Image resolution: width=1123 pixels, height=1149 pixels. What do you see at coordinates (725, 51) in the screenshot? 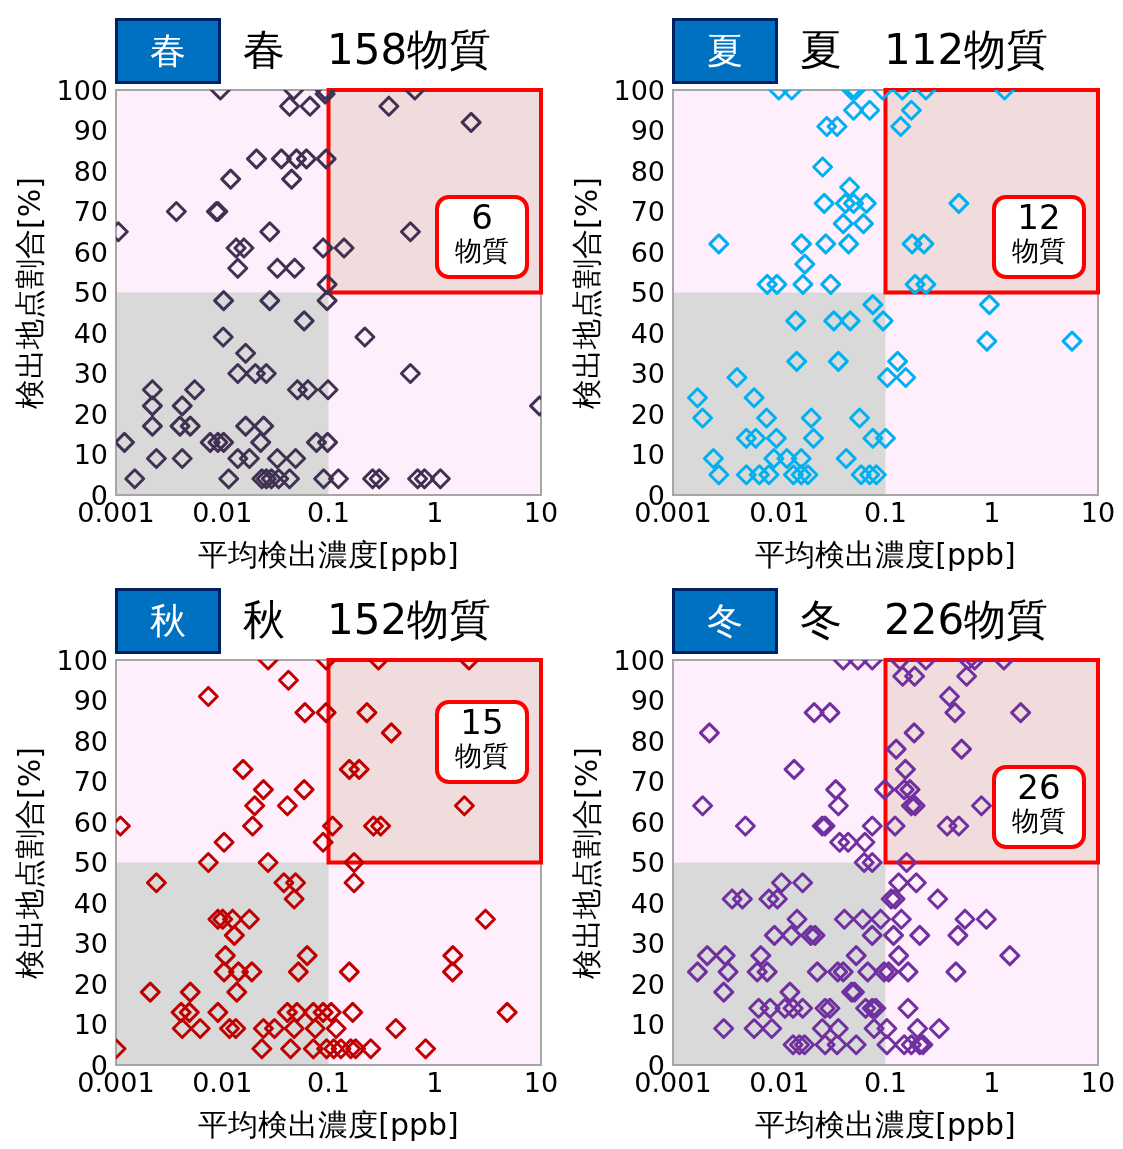
I see `text: 夏` at bounding box center [725, 51].